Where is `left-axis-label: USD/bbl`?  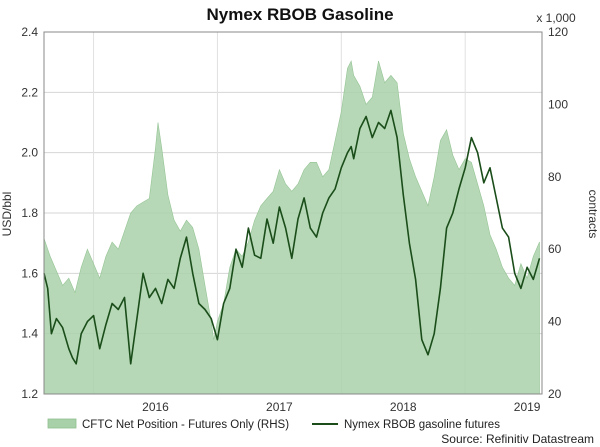
left-axis-label: USD/bbl is located at coordinates (7, 214).